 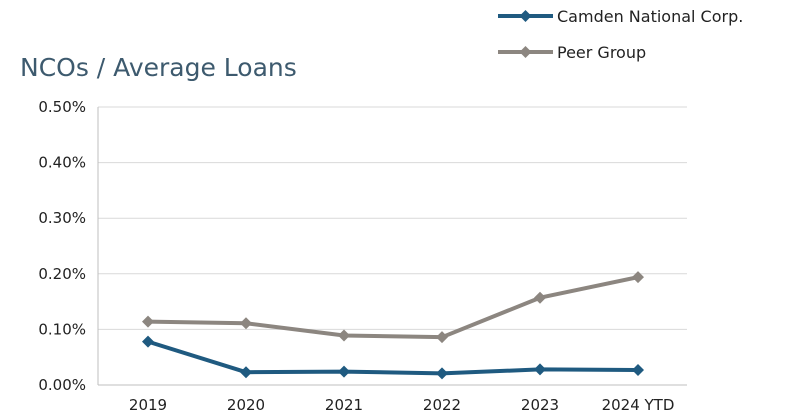 What do you see at coordinates (148, 405) in the screenshot?
I see `x-tick-label: 2019` at bounding box center [148, 405].